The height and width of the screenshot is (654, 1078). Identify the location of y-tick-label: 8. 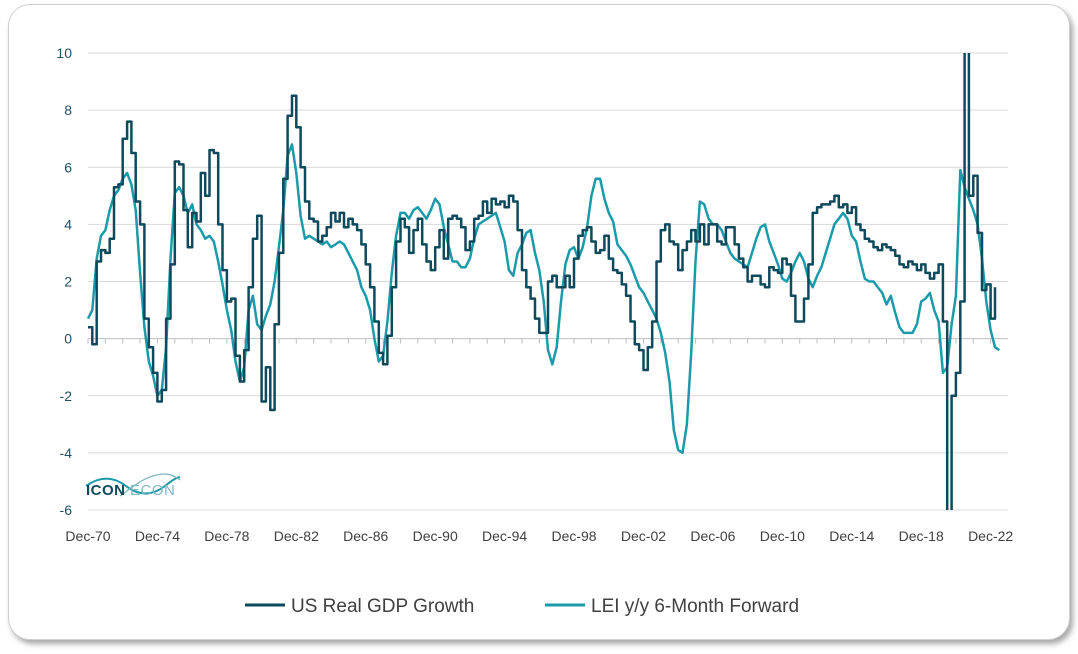
(68, 110).